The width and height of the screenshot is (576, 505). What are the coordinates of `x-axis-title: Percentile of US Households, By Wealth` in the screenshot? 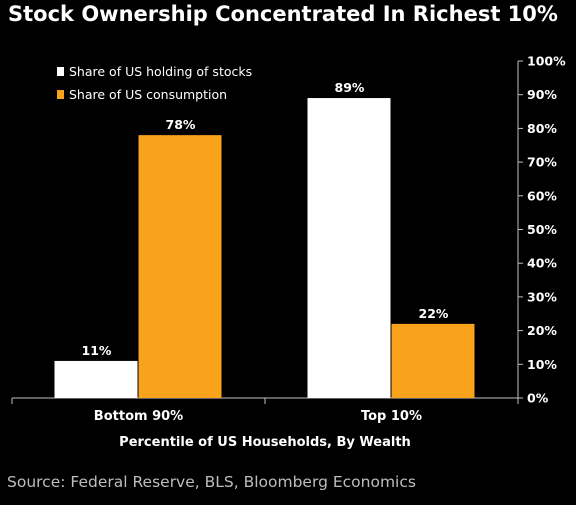 It's located at (265, 442).